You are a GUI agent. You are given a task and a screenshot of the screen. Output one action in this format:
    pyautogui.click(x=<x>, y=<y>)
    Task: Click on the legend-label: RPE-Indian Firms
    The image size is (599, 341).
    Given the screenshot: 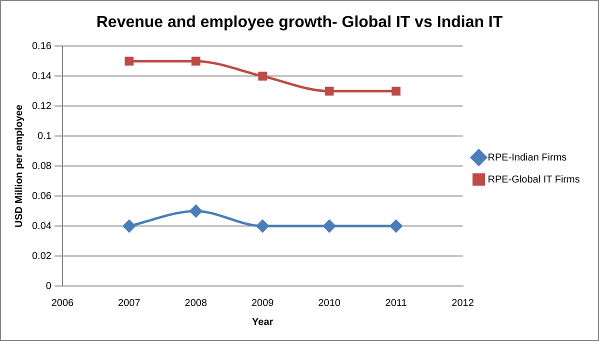 What is the action you would take?
    pyautogui.click(x=527, y=158)
    